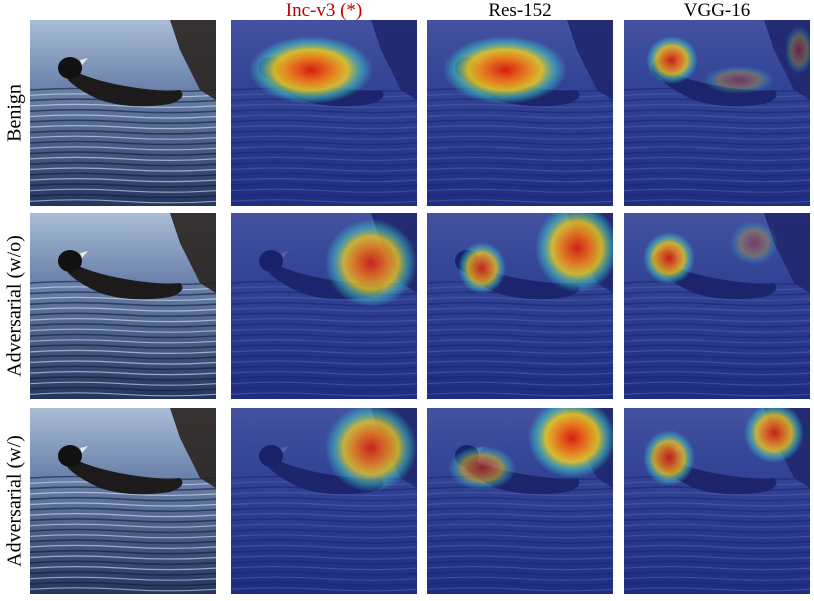  What do you see at coordinates (123, 501) in the screenshot?
I see `input-image-adversarial-with` at bounding box center [123, 501].